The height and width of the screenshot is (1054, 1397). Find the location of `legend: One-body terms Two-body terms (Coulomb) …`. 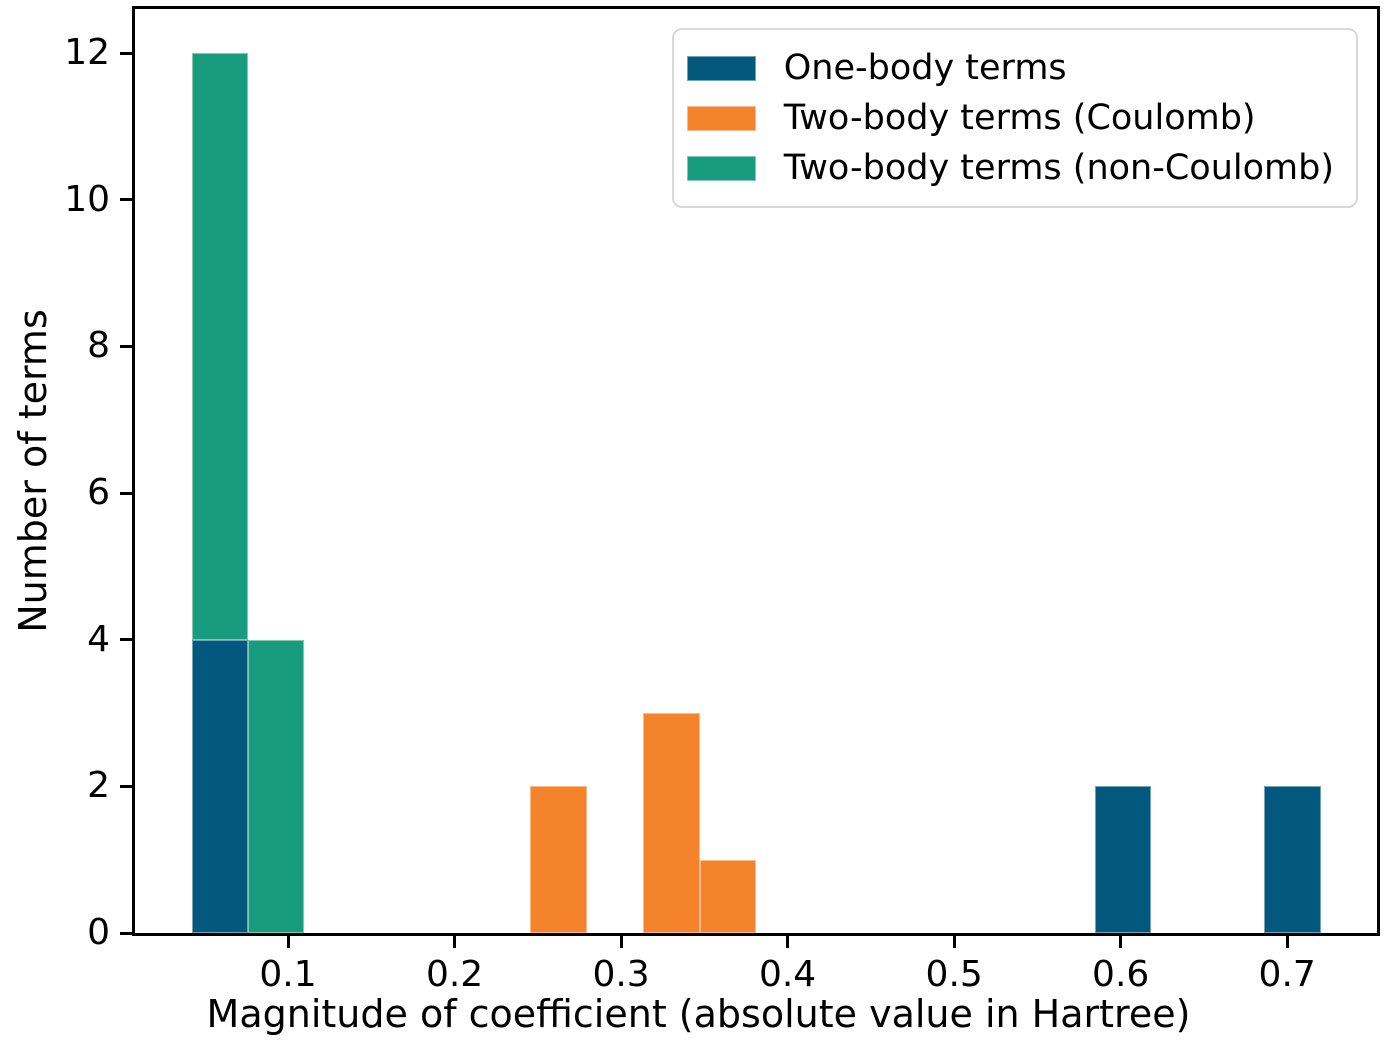

legend: One-body terms Two-body terms (Coulomb) … is located at coordinates (1014, 118).